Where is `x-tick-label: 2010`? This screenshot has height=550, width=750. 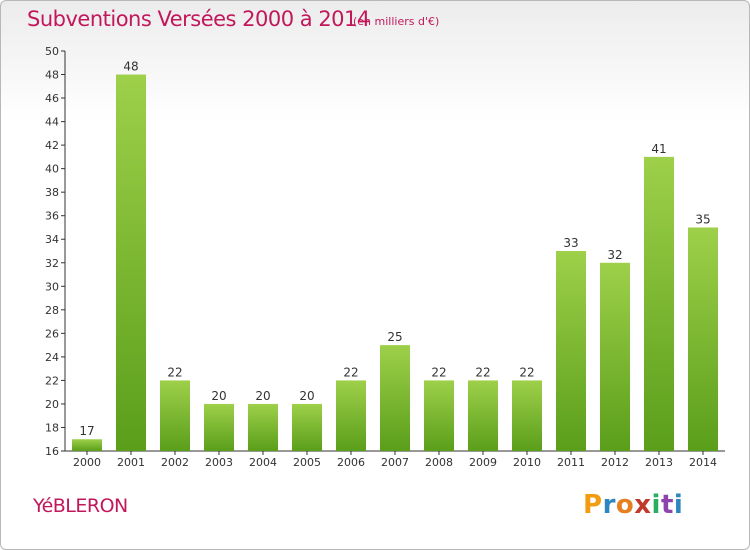
x-tick-label: 2010 is located at coordinates (527, 462).